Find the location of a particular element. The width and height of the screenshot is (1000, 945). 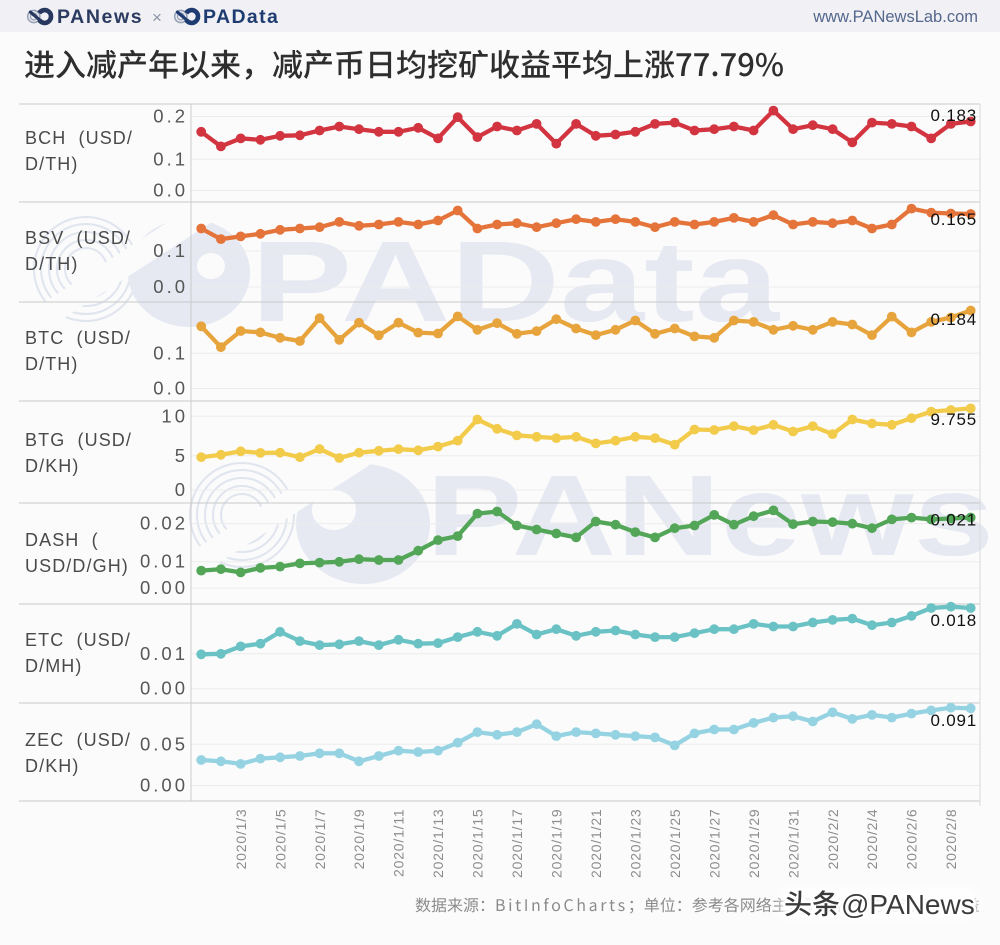

svg-text: 2020/1/17 is located at coordinates (517, 843).